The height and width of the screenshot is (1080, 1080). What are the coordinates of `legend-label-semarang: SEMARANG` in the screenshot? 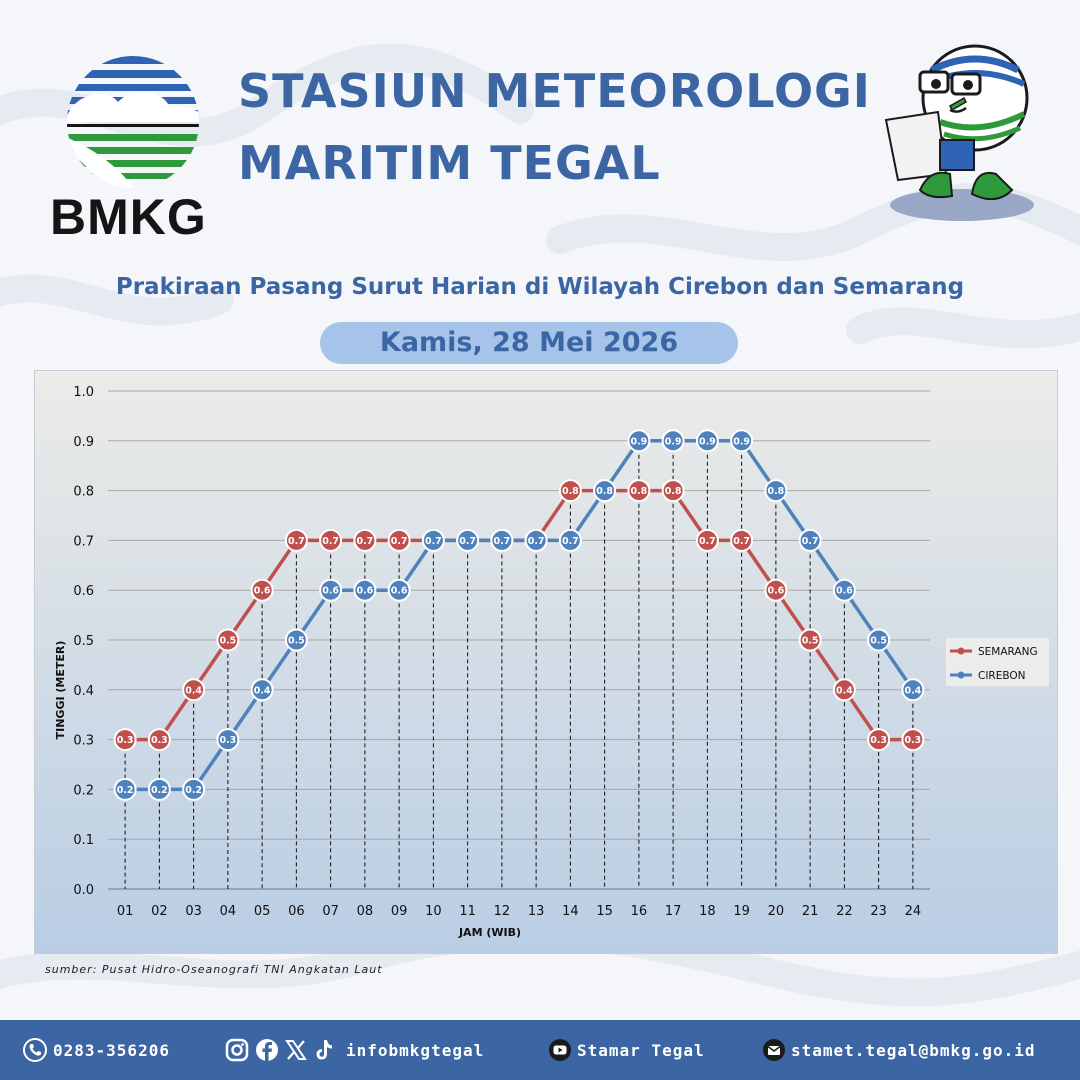 It's located at (1008, 652).